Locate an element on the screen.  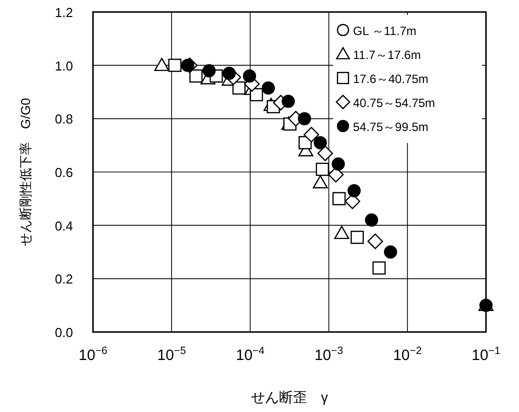
x-tick-label: 10$^{−2}$ is located at coordinates (407, 354).